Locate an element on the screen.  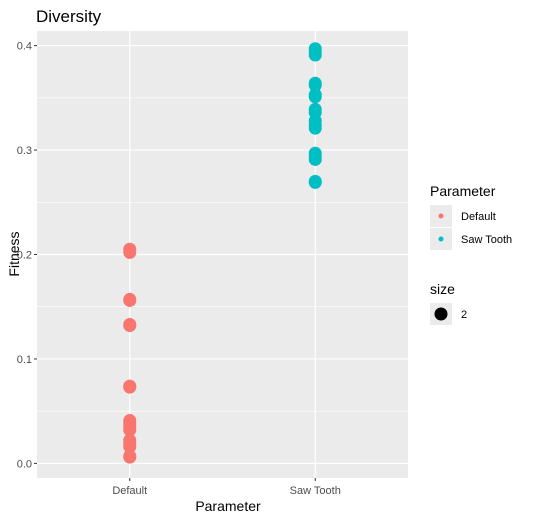
legend-colour-title: Parameter is located at coordinates (463, 191).